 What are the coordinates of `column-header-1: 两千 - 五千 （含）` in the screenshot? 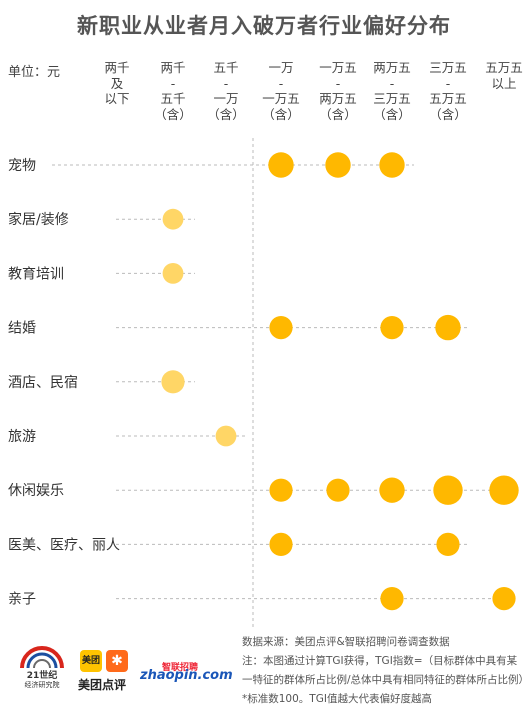 It's located at (173, 91).